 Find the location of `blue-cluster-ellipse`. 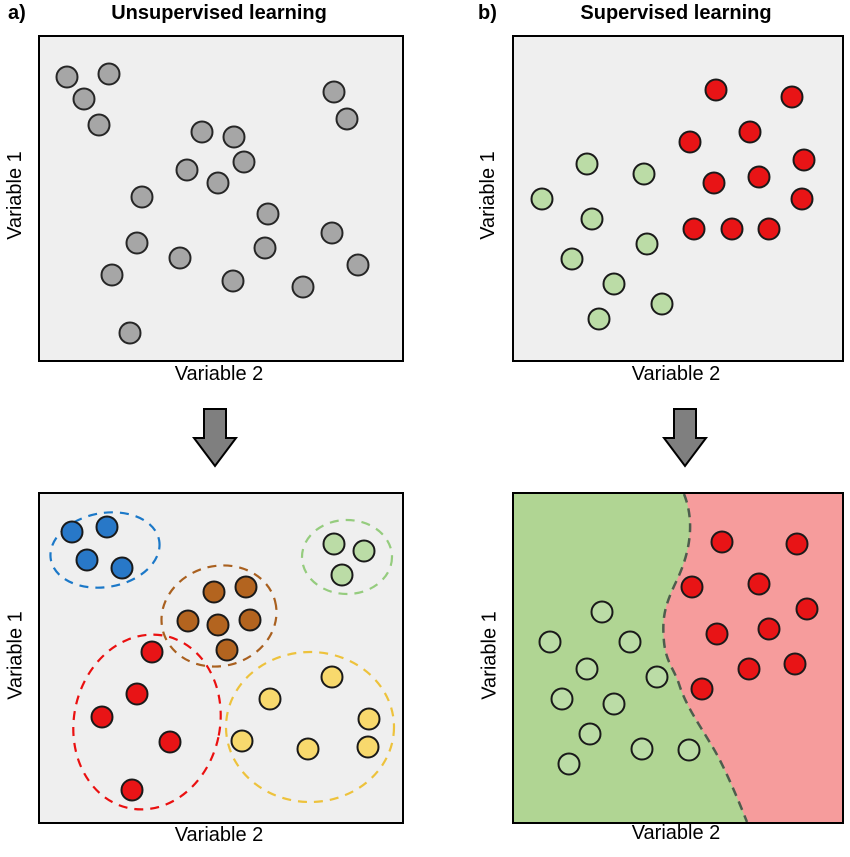

blue-cluster-ellipse is located at coordinates (105, 550).